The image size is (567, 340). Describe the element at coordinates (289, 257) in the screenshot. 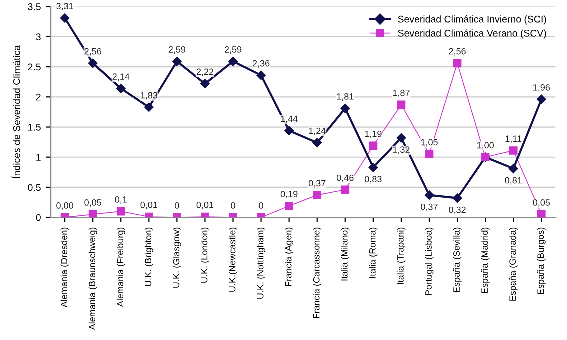

I see `x-tick-label: Francia (Agen)` at that location.